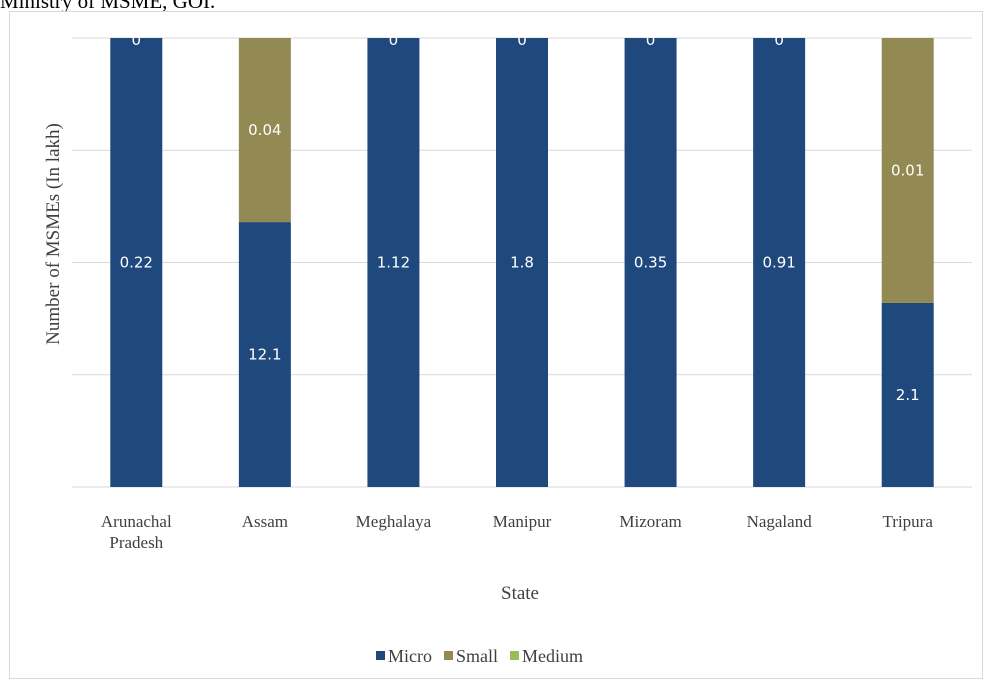  Describe the element at coordinates (522, 521) in the screenshot. I see `x-tick-label: Manipur` at that location.